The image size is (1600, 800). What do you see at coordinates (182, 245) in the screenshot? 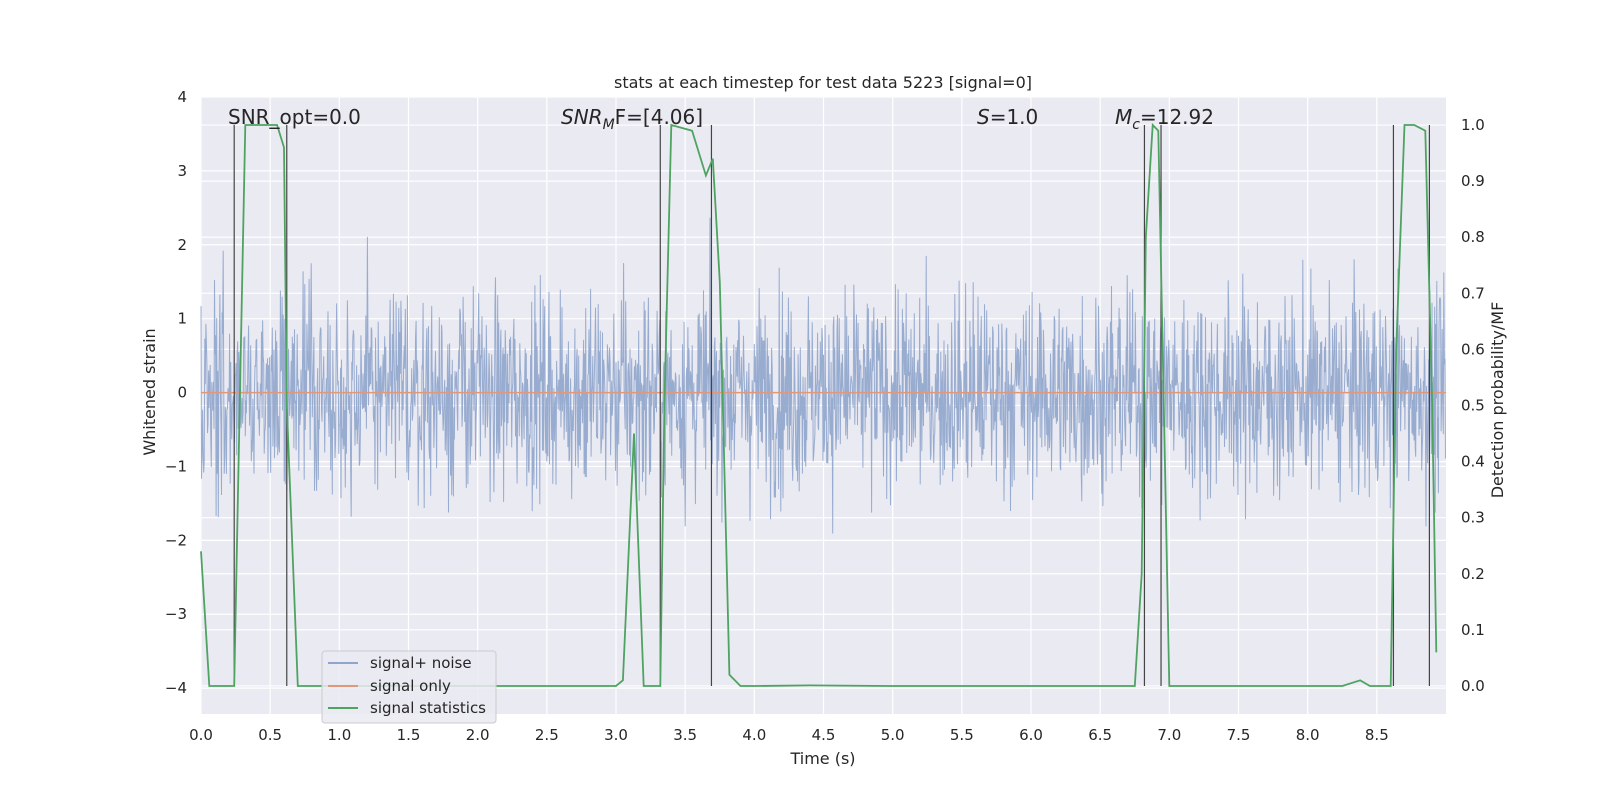
I see `y-tick-label: 2` at bounding box center [182, 245].